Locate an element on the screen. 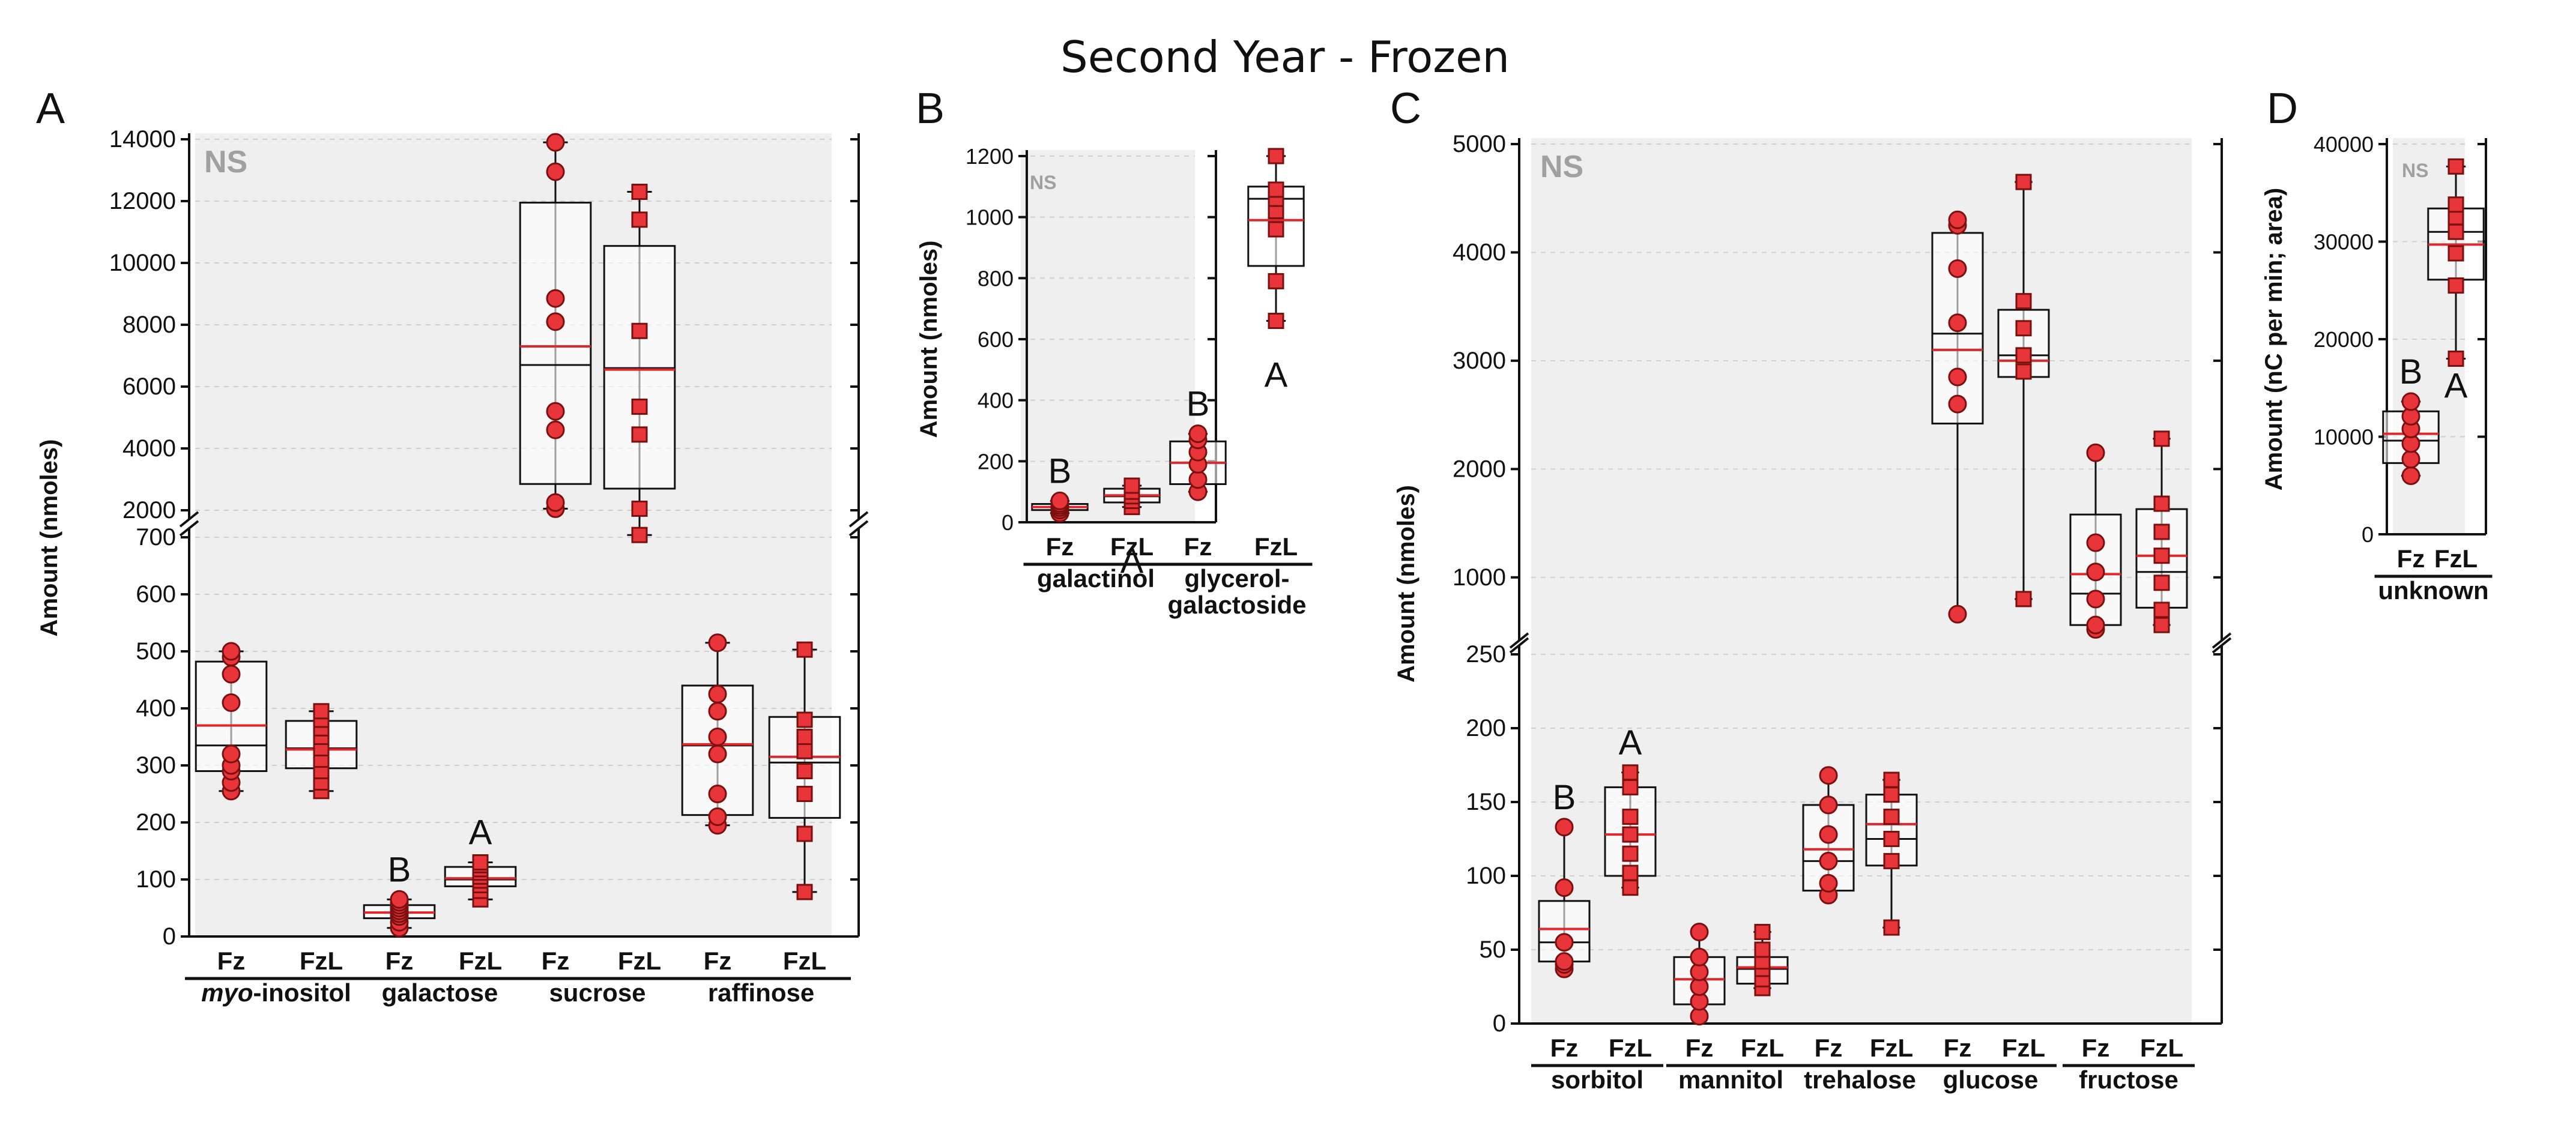 This screenshot has height=1140, width=2576. x-group-label: galactose is located at coordinates (440, 993).